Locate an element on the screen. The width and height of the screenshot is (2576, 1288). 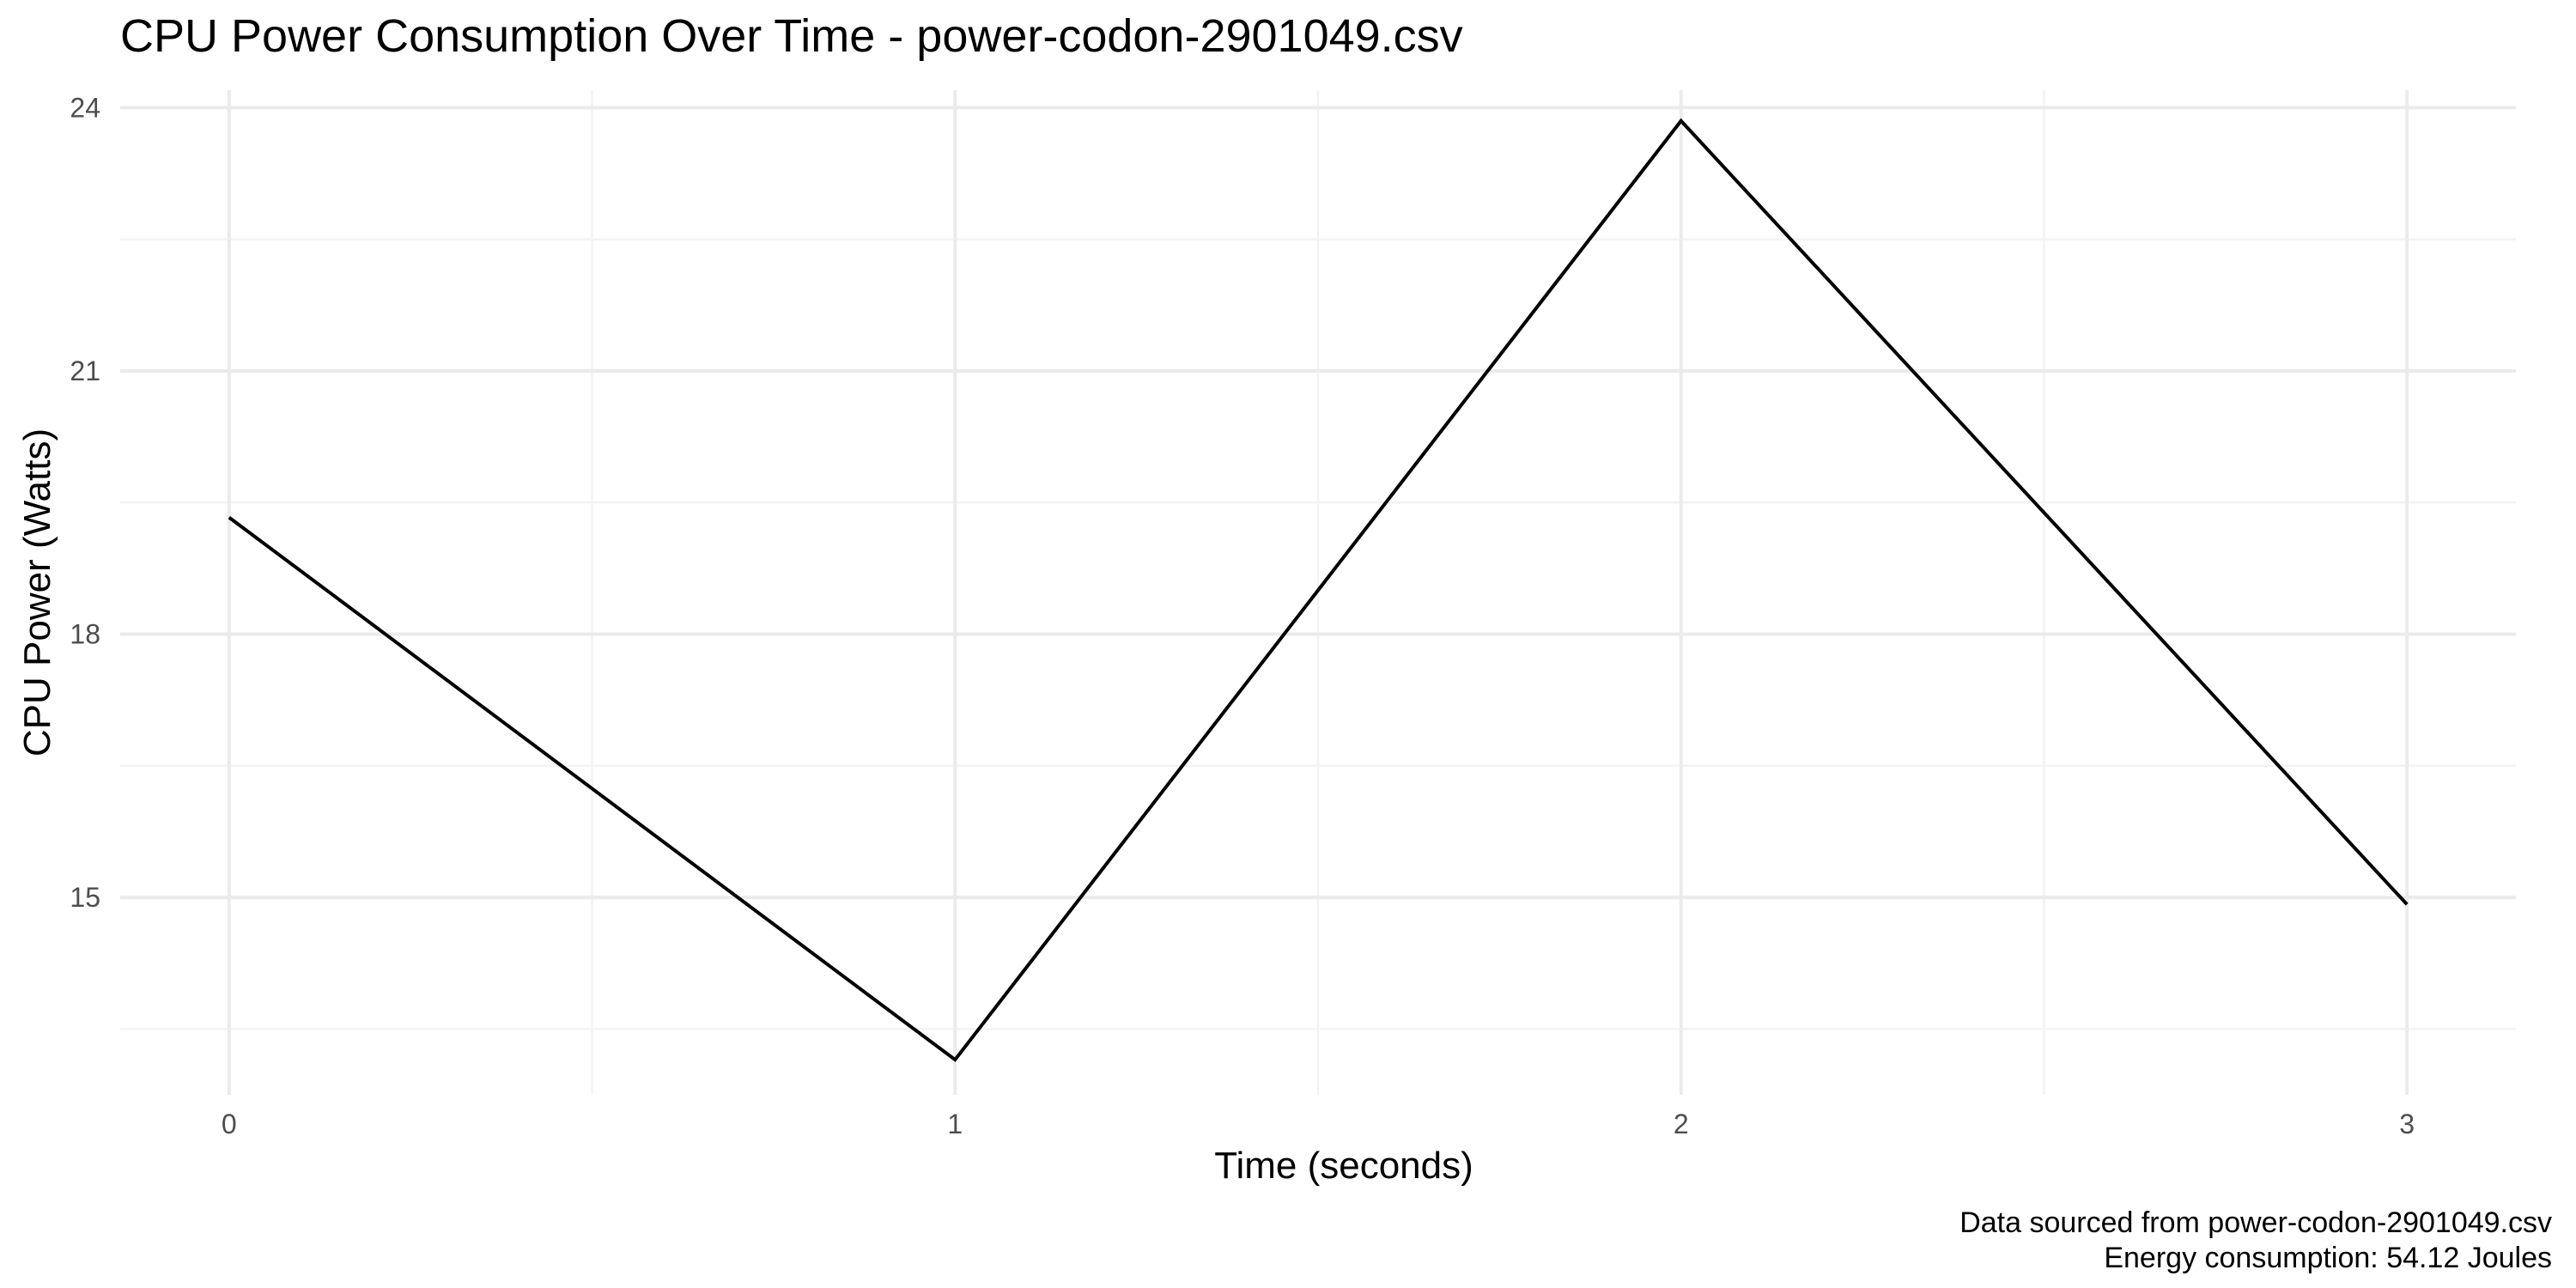
y-tick-label: 18 is located at coordinates (85, 634).